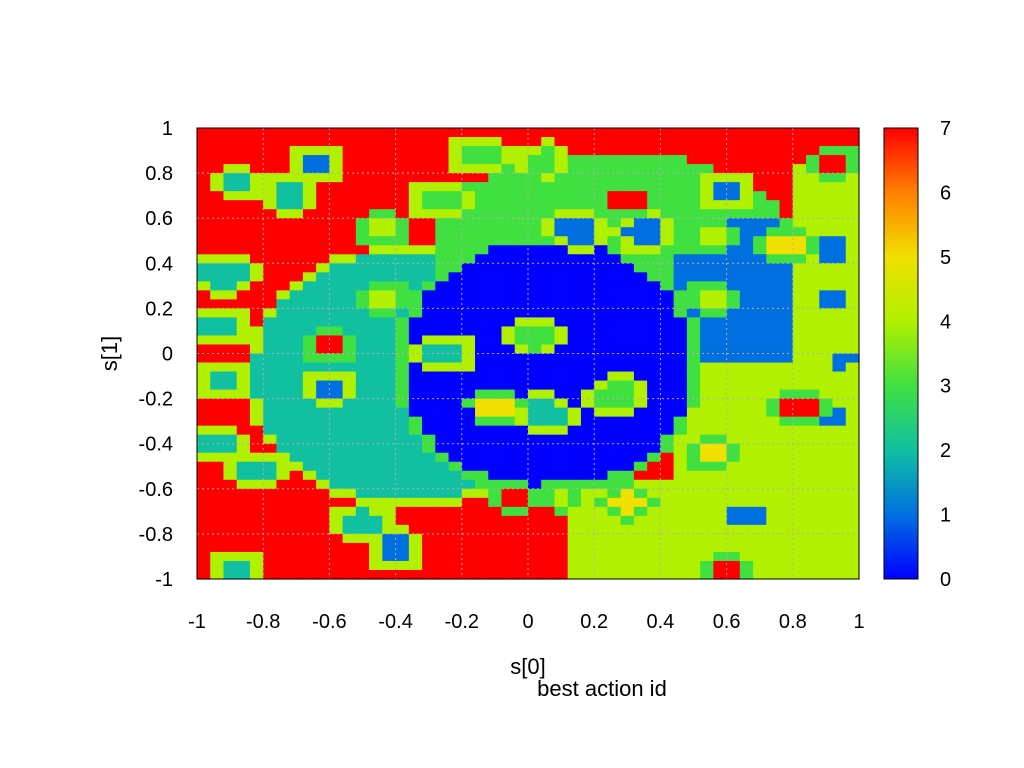  What do you see at coordinates (329, 622) in the screenshot?
I see `x-tick-label: -0.6` at bounding box center [329, 622].